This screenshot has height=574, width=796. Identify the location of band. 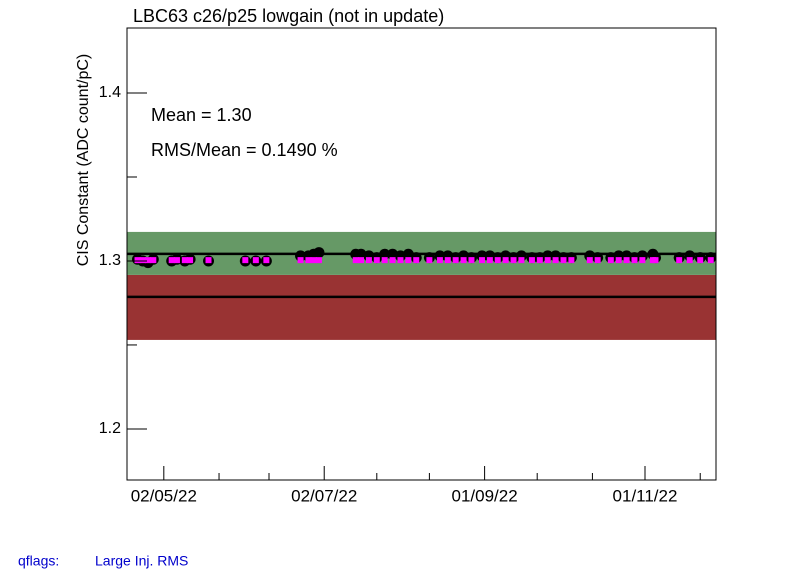
(421, 307).